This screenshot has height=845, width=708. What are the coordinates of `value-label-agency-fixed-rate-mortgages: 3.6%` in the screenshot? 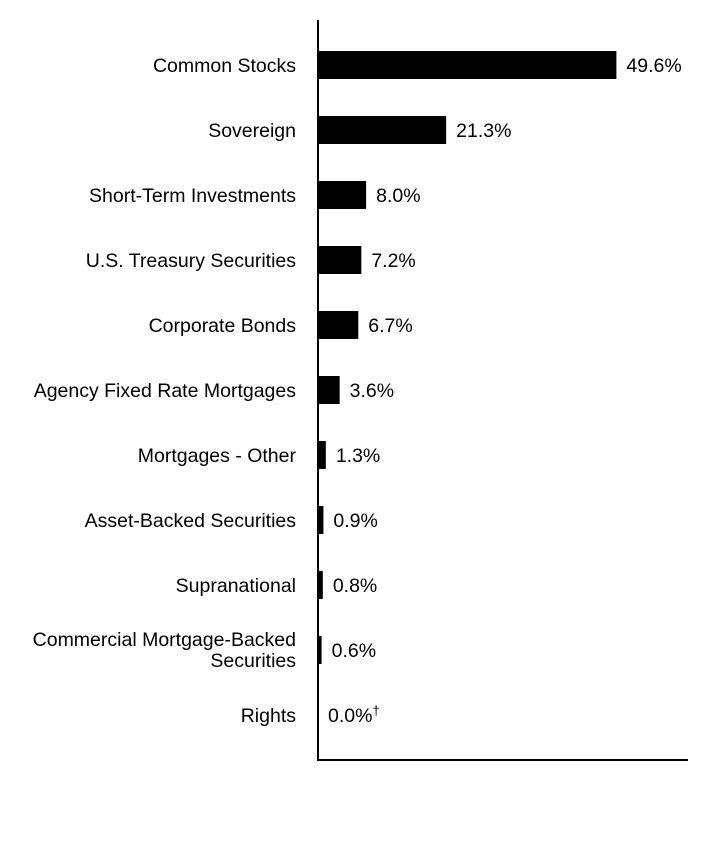 It's located at (372, 391).